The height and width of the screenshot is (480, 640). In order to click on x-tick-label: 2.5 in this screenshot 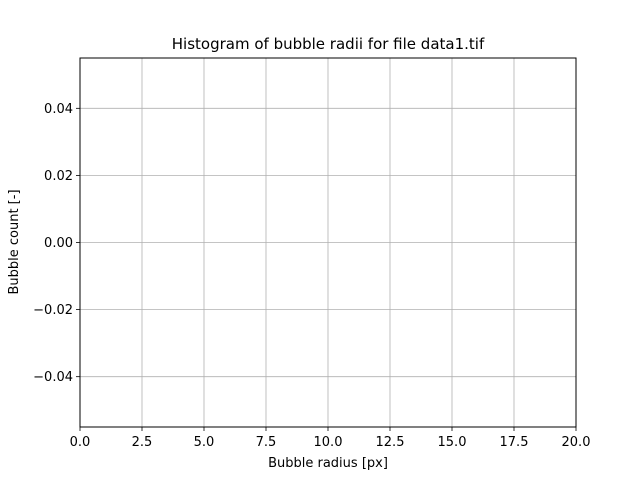, I will do `click(142, 442)`.